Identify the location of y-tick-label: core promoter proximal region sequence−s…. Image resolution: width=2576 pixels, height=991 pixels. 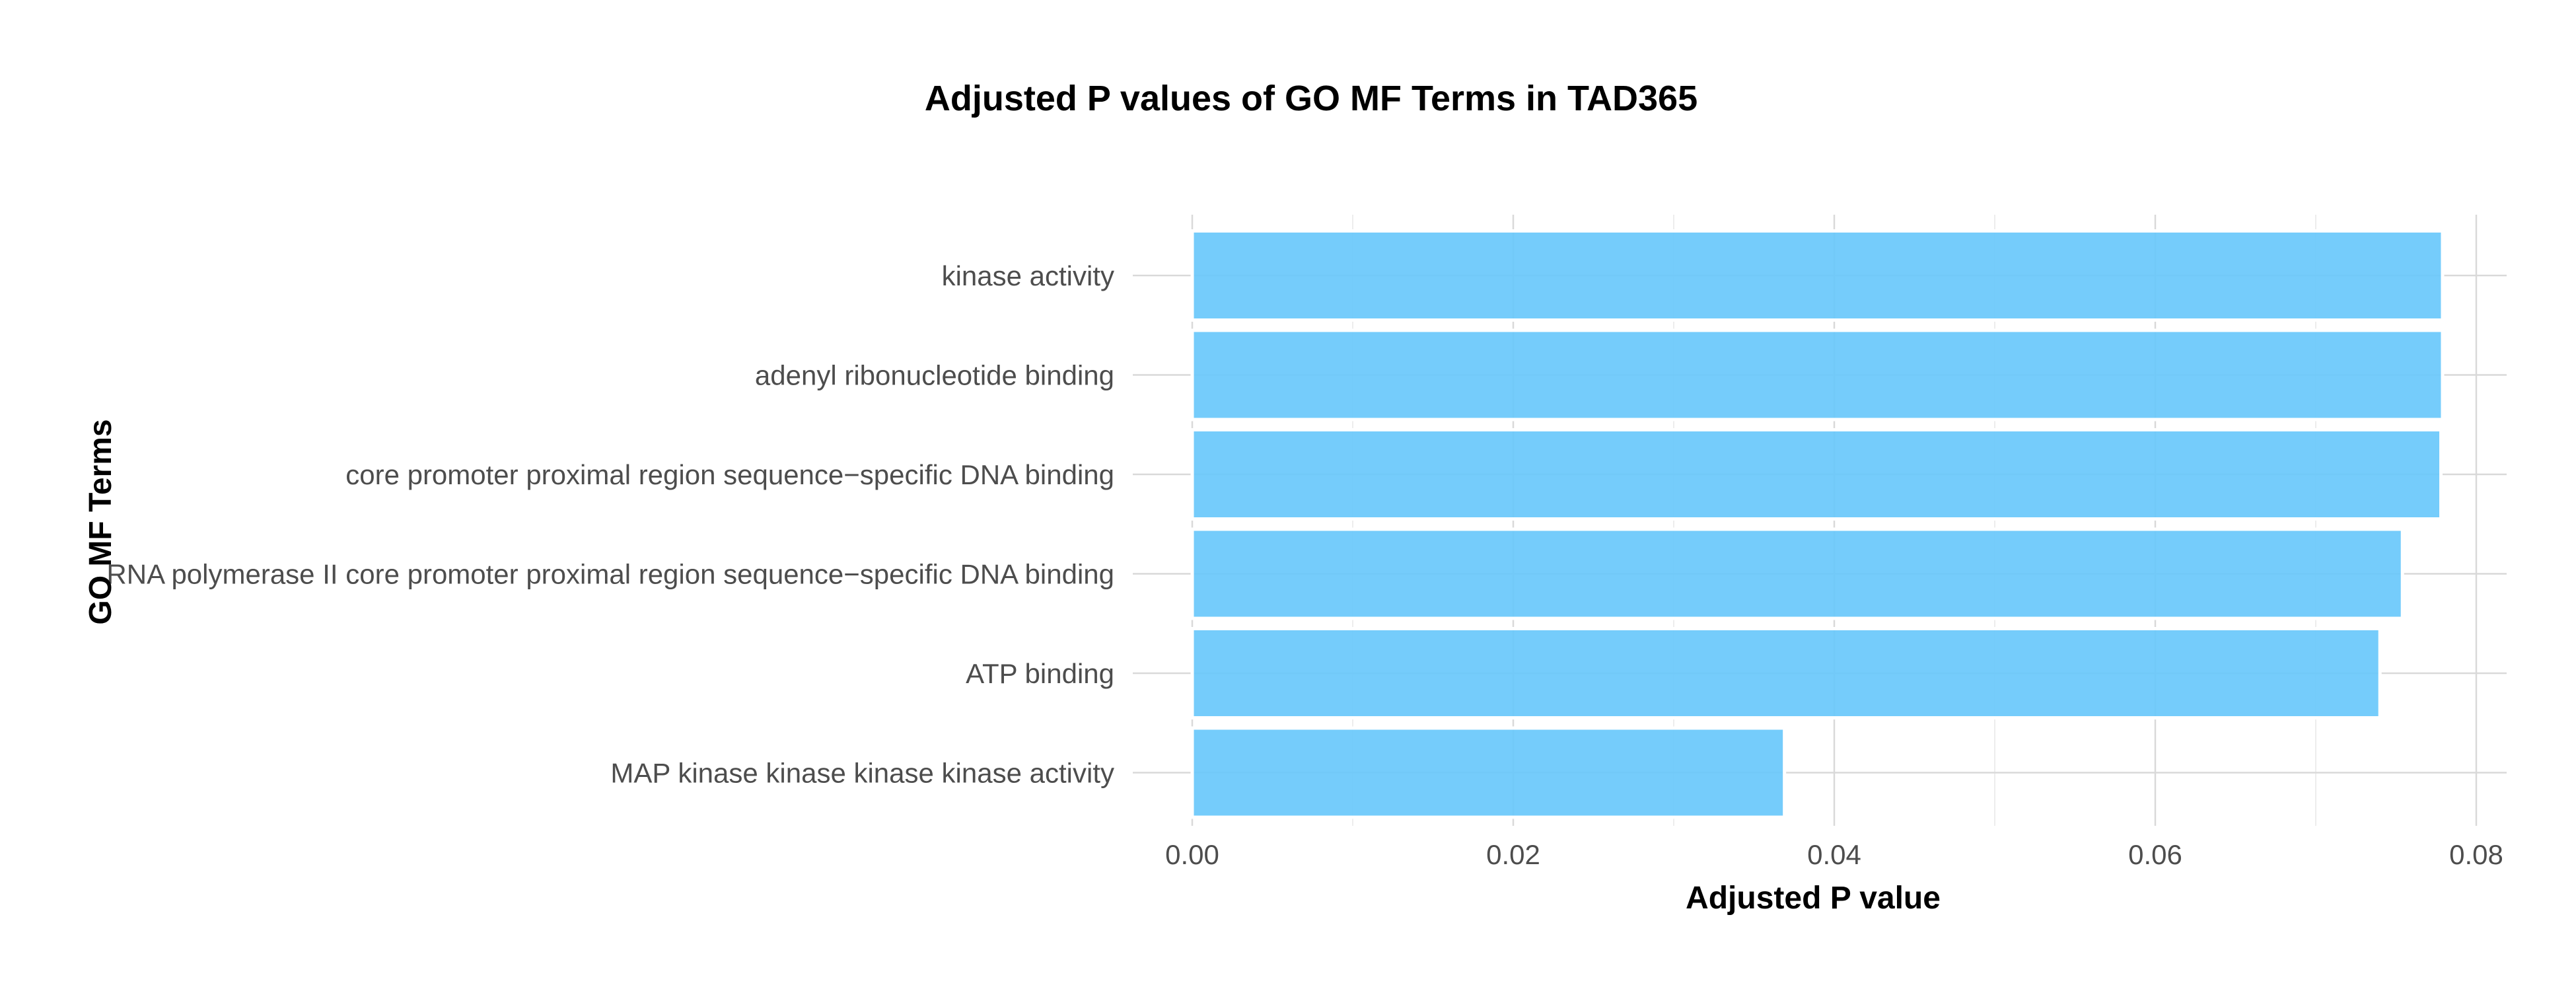
(730, 474).